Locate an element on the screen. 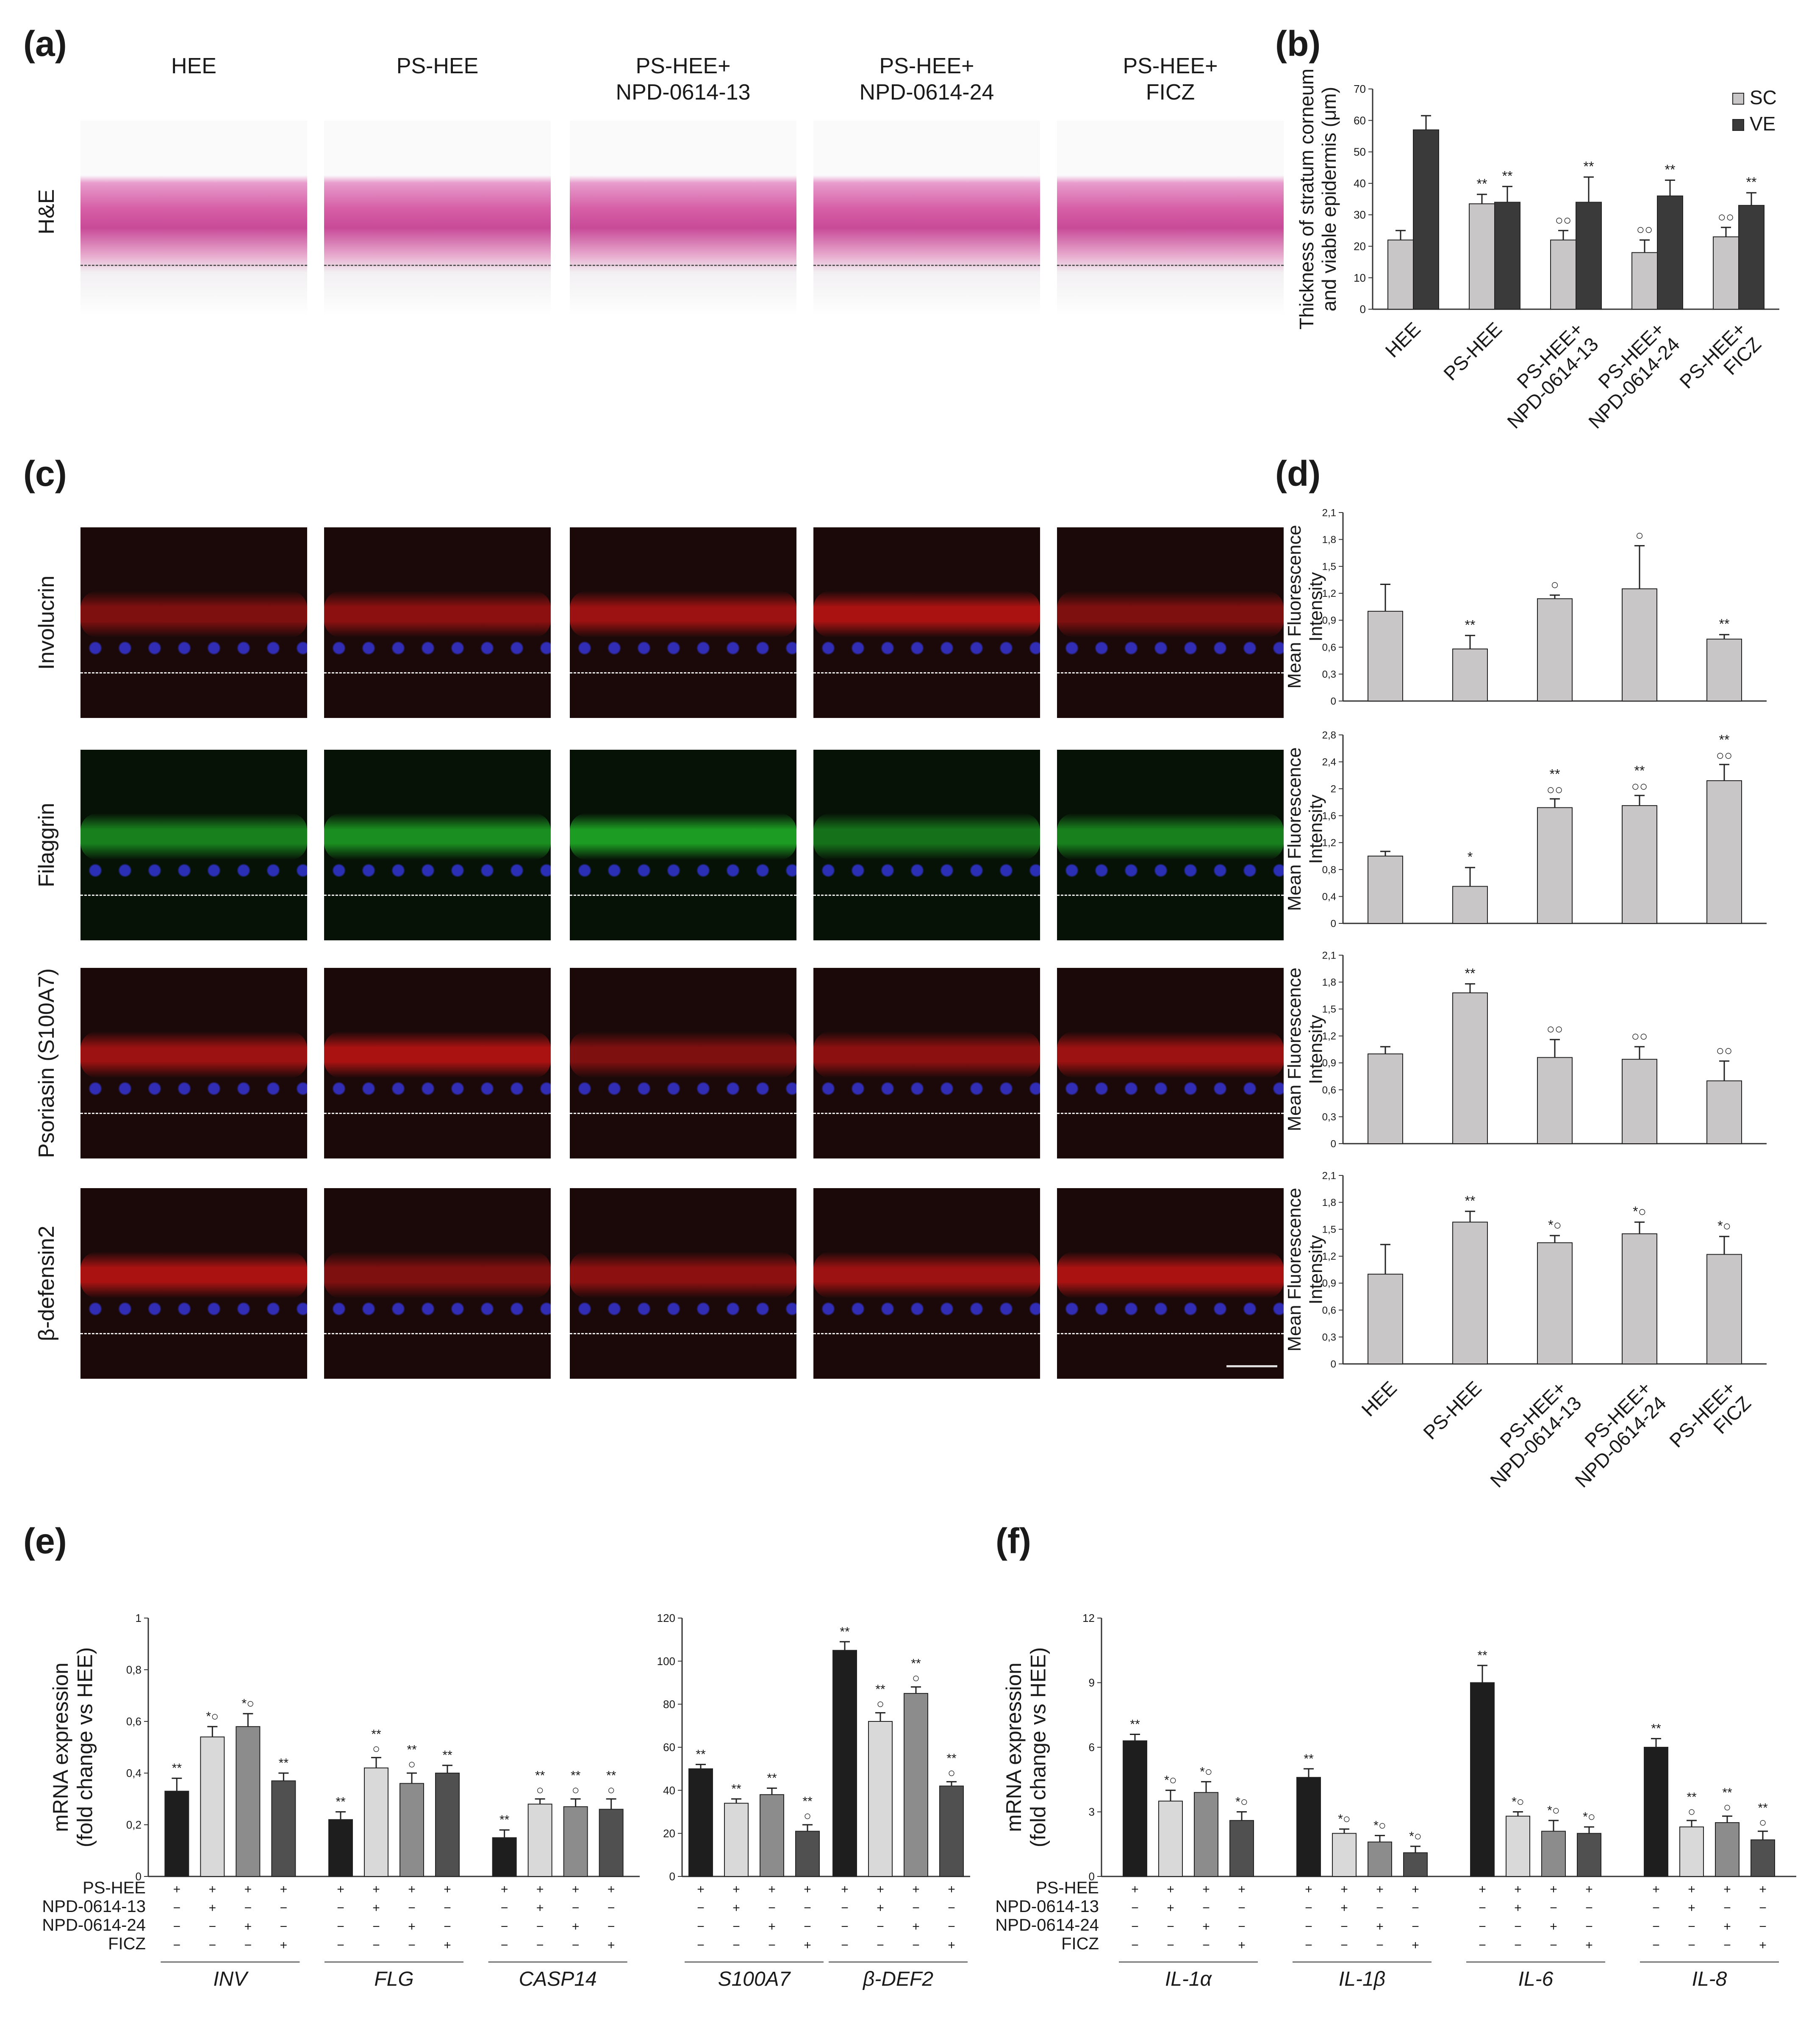 The height and width of the screenshot is (2023, 1820). y-tick-label: 60 is located at coordinates (1360, 121).